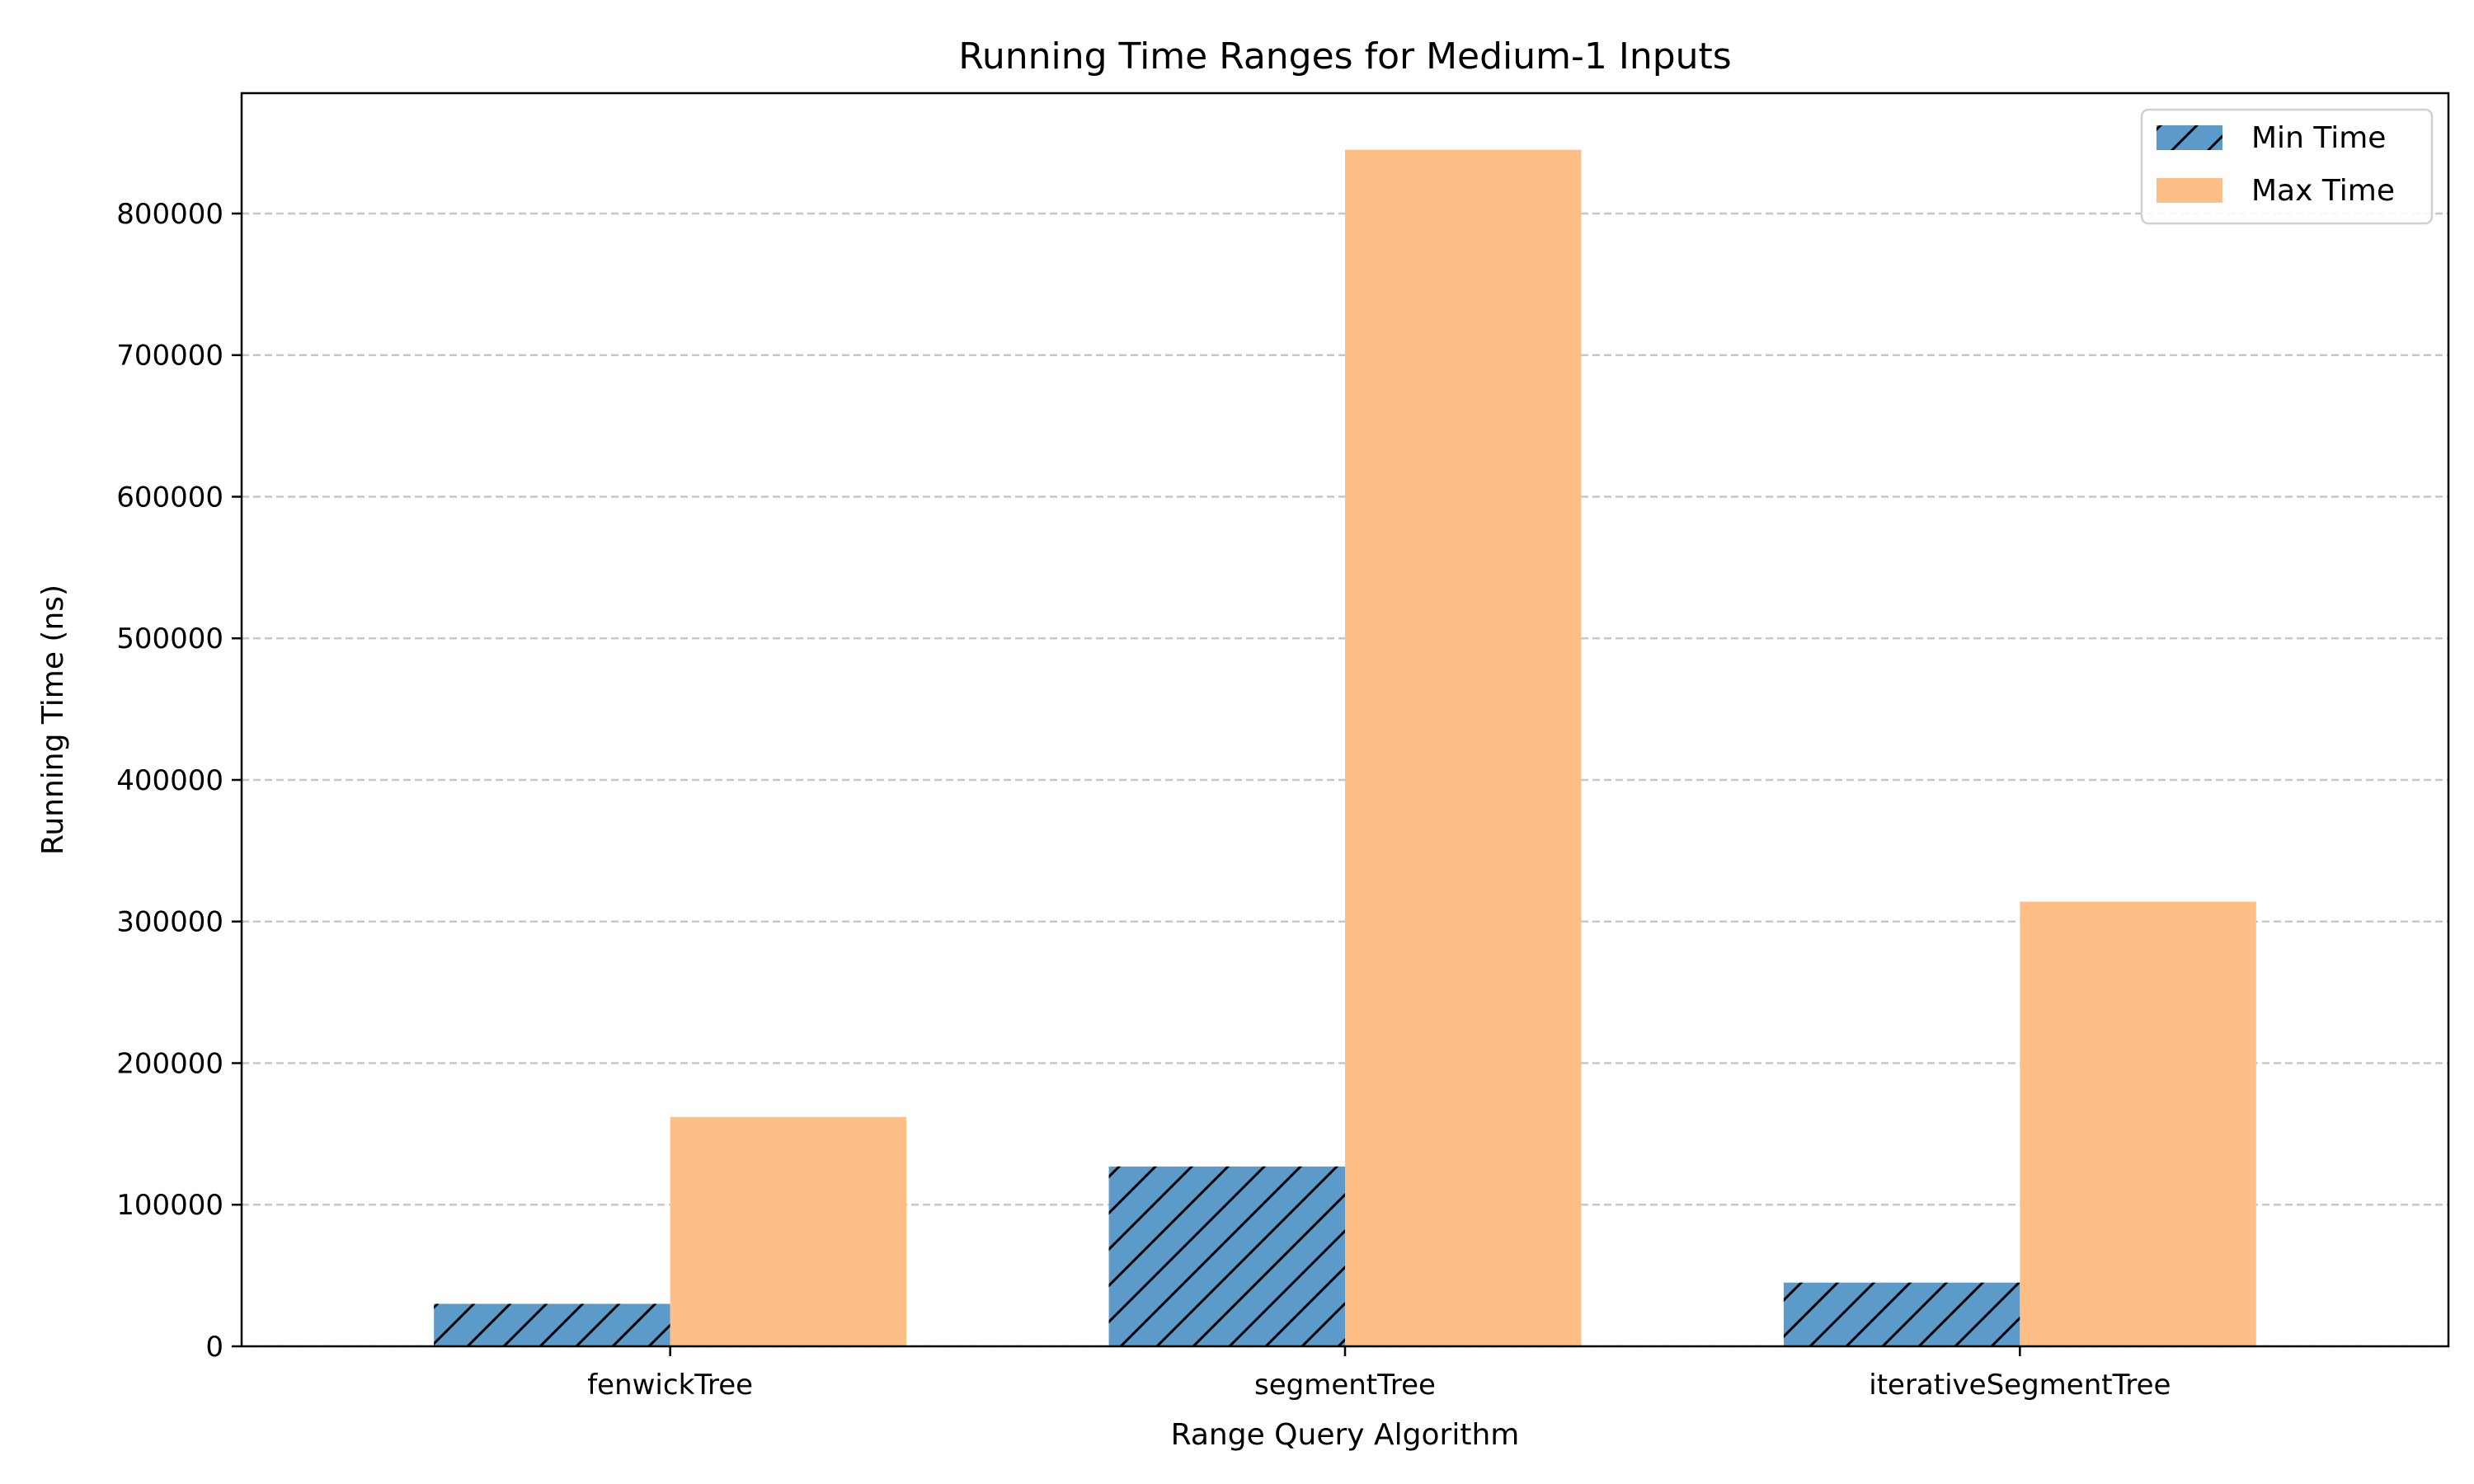 The image size is (2474, 1484). I want to click on legend-label: Min Time, so click(2318, 138).